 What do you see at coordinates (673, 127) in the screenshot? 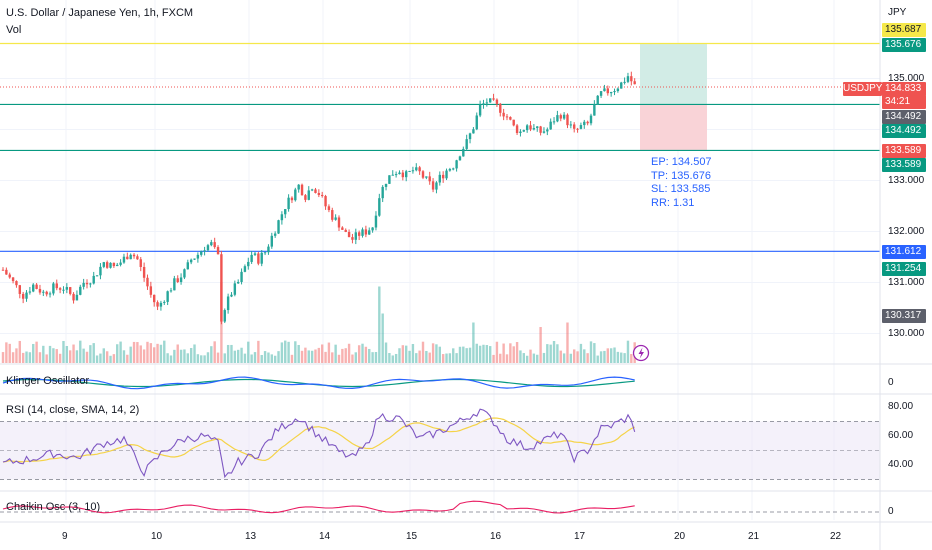
I see `stop-loss-zone` at bounding box center [673, 127].